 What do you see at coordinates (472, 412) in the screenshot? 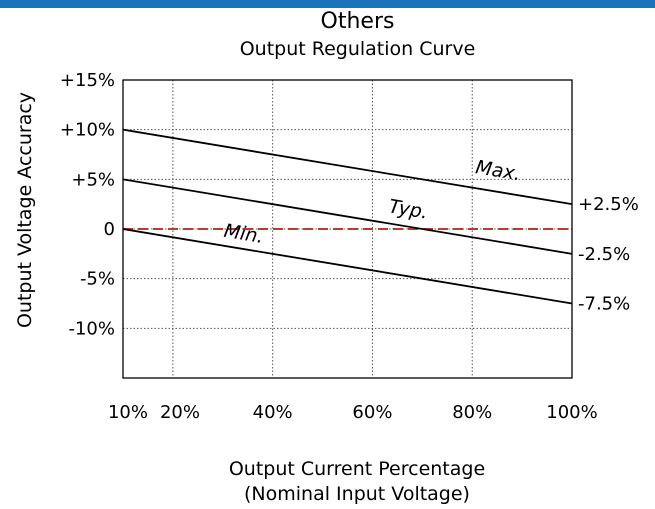
I see `x-tick-label: 80%` at bounding box center [472, 412].